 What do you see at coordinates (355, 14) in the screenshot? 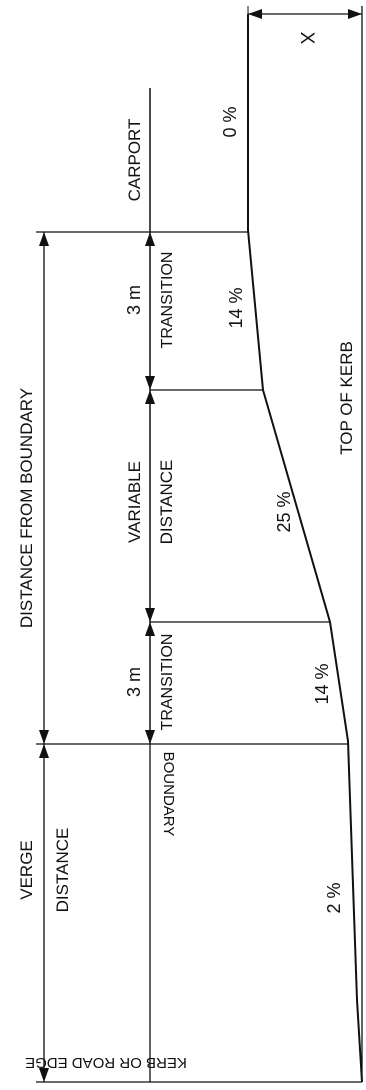
I see `x-dim-arrow-right` at bounding box center [355, 14].